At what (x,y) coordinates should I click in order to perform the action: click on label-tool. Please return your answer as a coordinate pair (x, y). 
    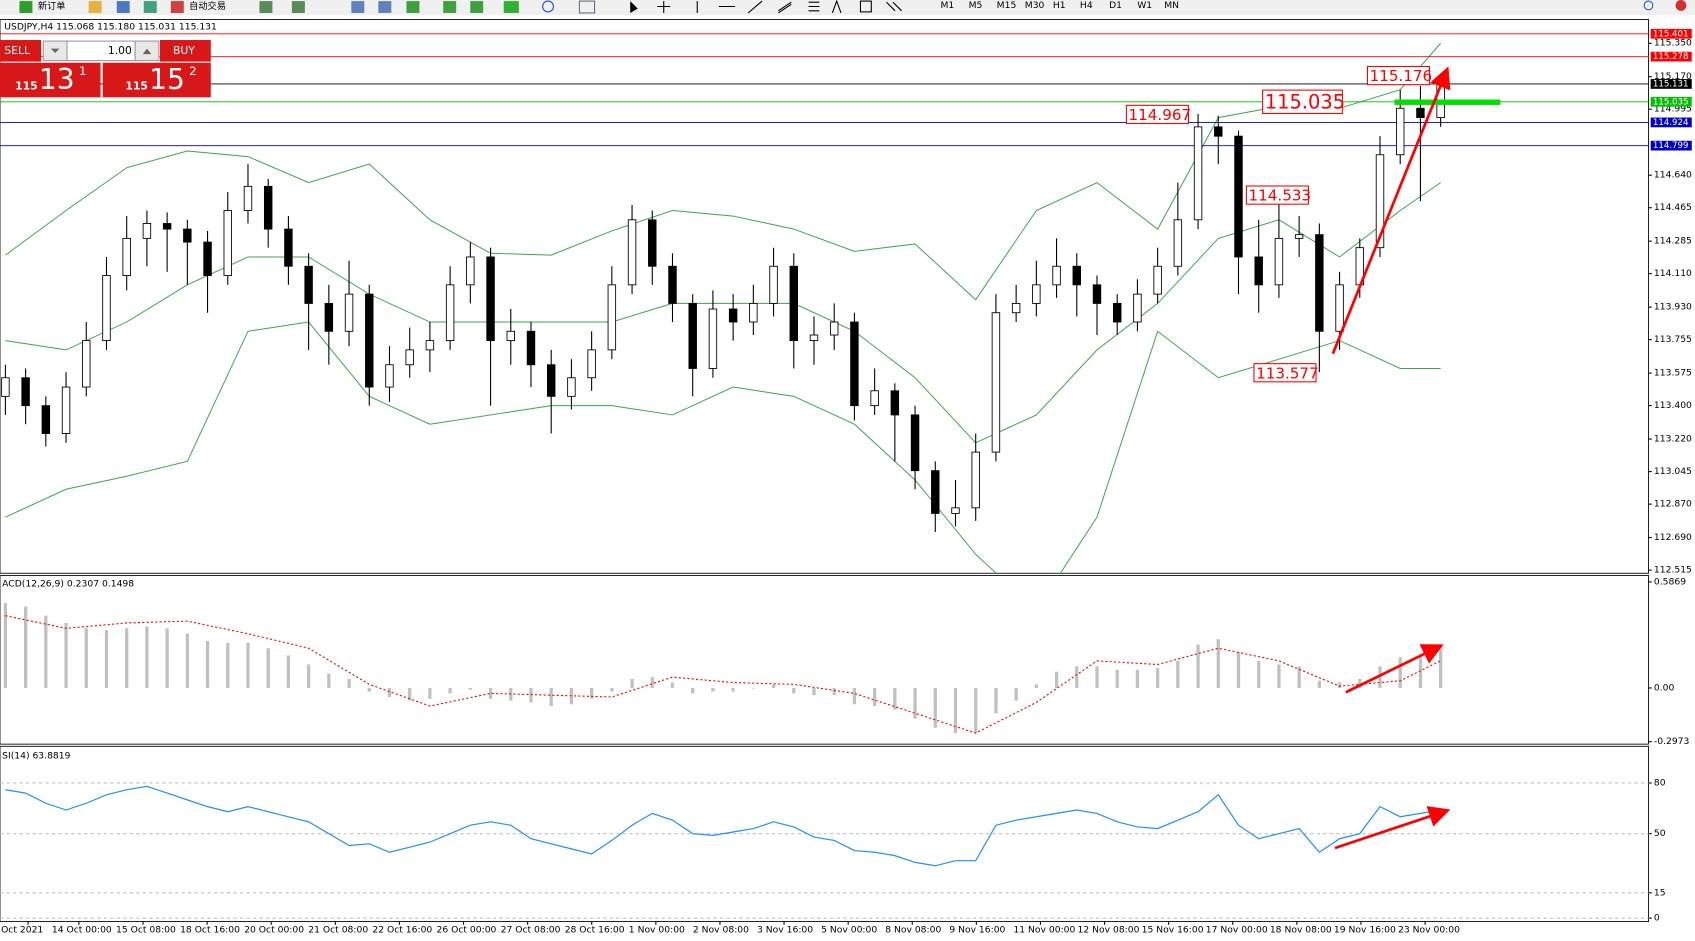
    Looking at the image, I should click on (865, 6).